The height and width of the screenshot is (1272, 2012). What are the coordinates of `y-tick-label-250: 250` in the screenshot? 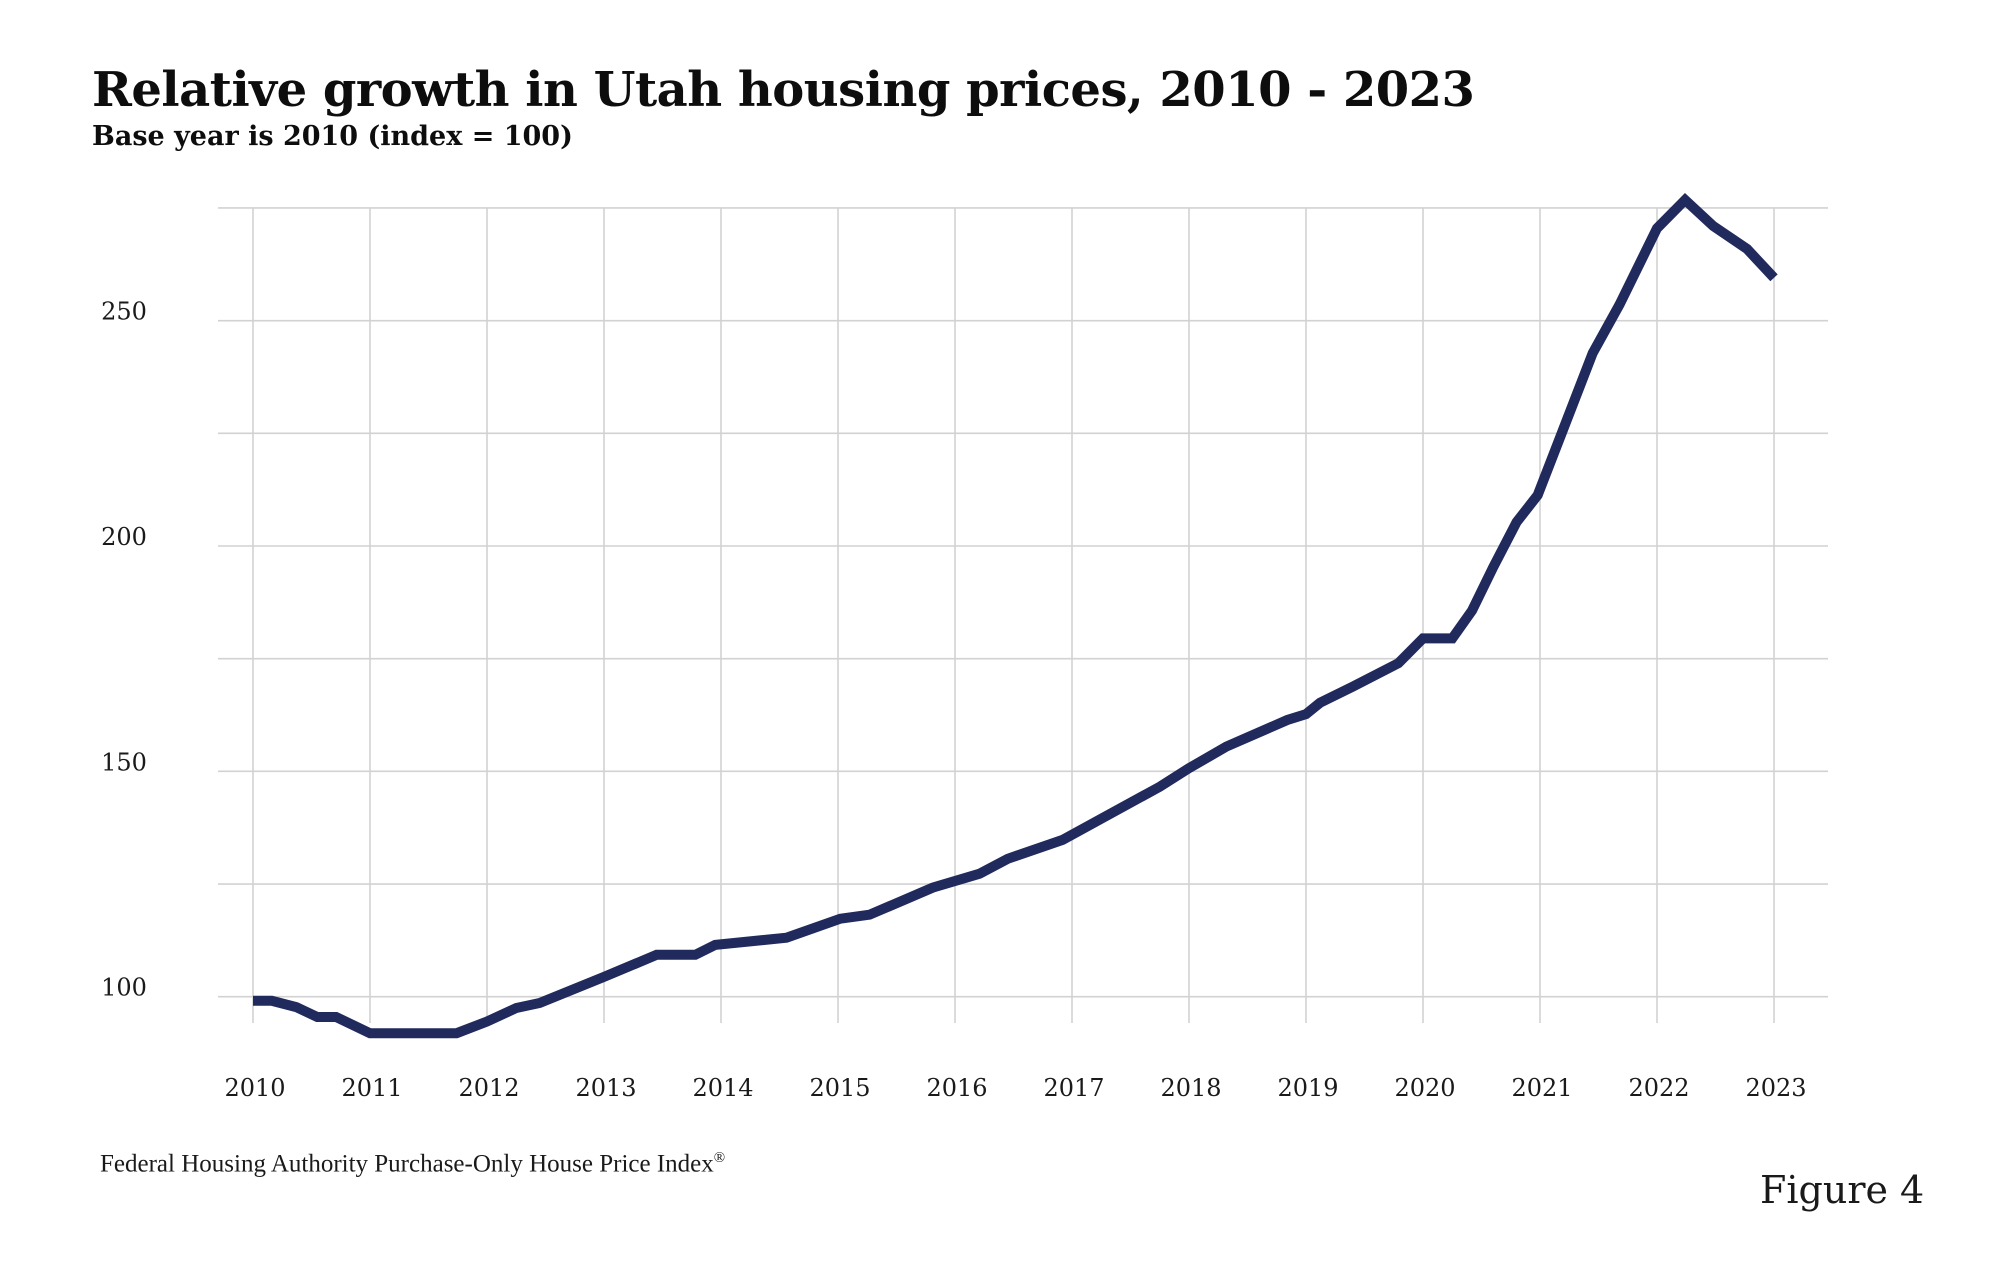 It's located at (124, 312).